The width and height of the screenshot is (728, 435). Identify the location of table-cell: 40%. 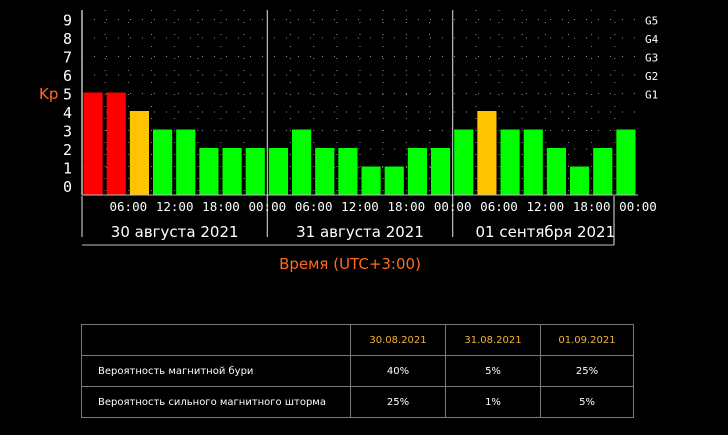
(398, 371).